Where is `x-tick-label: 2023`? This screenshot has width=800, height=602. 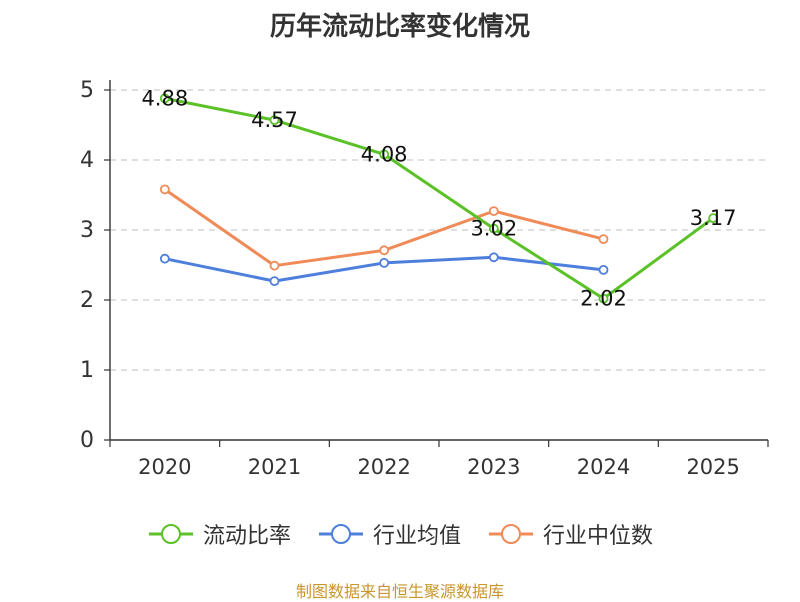 x-tick-label: 2023 is located at coordinates (493, 467).